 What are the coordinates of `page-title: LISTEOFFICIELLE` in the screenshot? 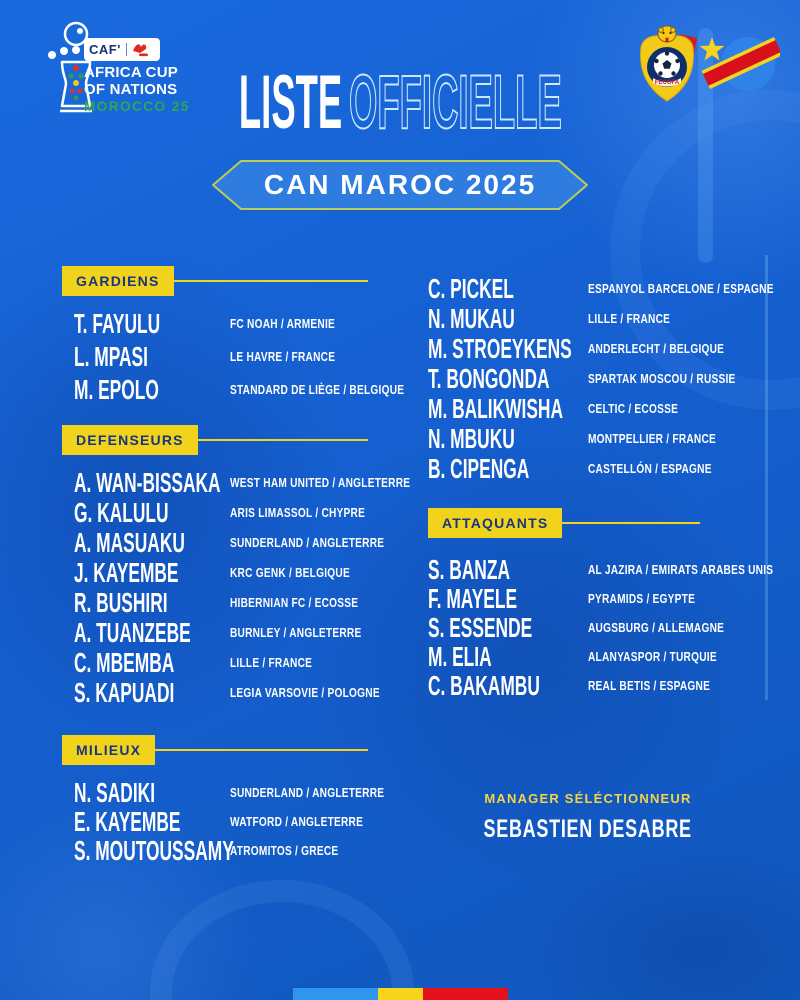 It's located at (400, 103).